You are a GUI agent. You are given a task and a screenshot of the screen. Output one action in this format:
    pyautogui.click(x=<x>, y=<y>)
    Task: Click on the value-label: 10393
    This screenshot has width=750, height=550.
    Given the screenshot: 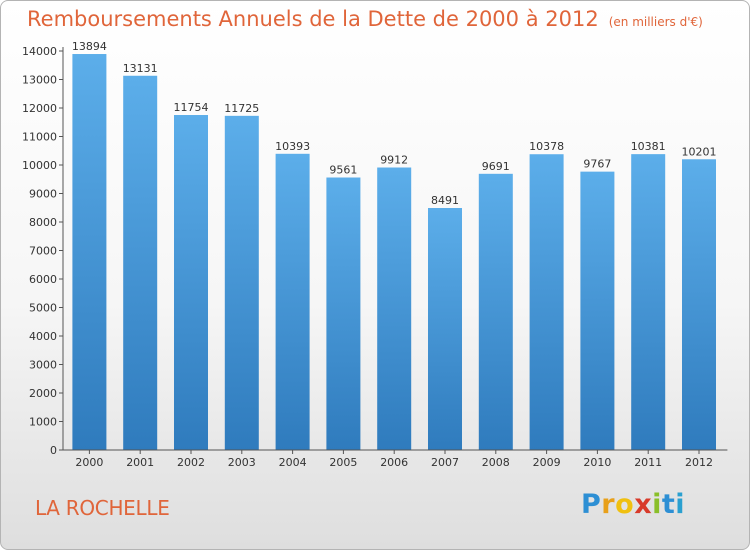 What is the action you would take?
    pyautogui.click(x=292, y=146)
    